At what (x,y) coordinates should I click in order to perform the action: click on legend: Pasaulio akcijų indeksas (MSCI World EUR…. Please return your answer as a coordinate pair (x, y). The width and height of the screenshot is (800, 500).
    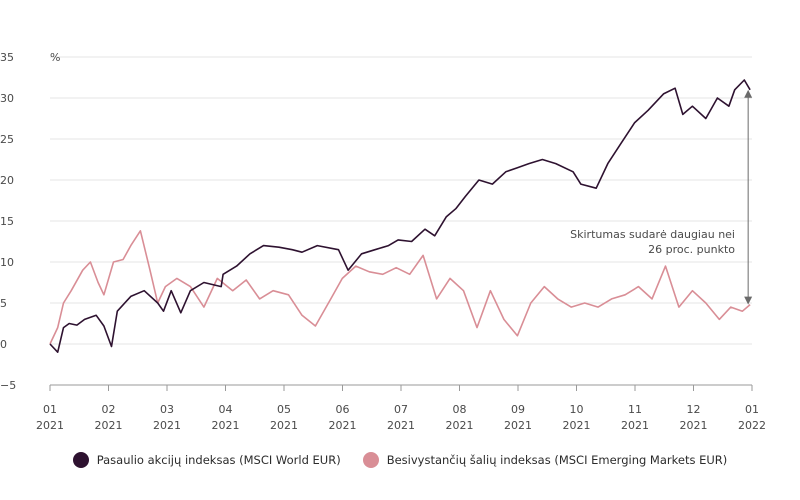
    Looking at the image, I should click on (400, 460).